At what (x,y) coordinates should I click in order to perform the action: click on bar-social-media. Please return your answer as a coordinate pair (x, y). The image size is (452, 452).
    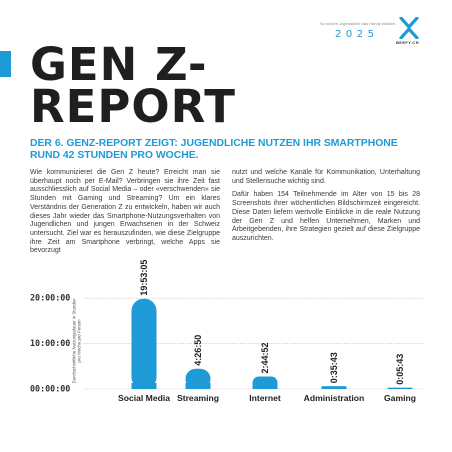
    Looking at the image, I should click on (144, 343).